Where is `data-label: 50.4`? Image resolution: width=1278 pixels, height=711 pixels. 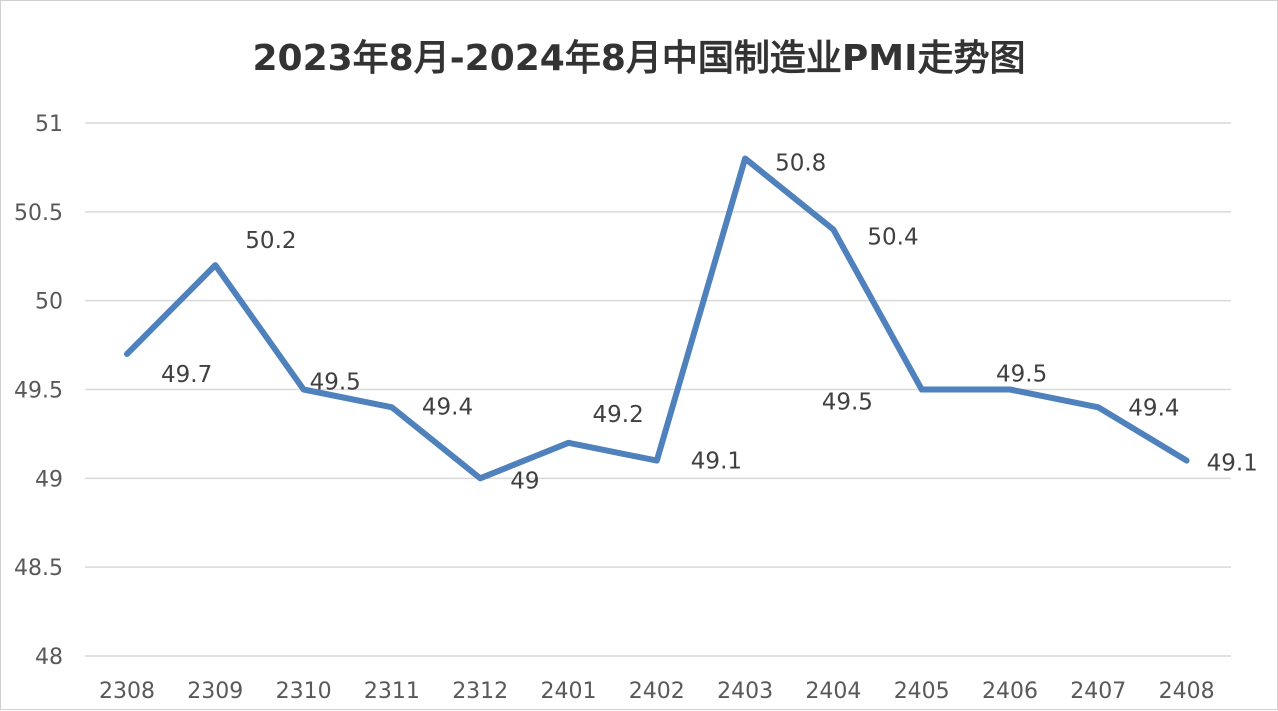 data-label: 50.4 is located at coordinates (892, 238).